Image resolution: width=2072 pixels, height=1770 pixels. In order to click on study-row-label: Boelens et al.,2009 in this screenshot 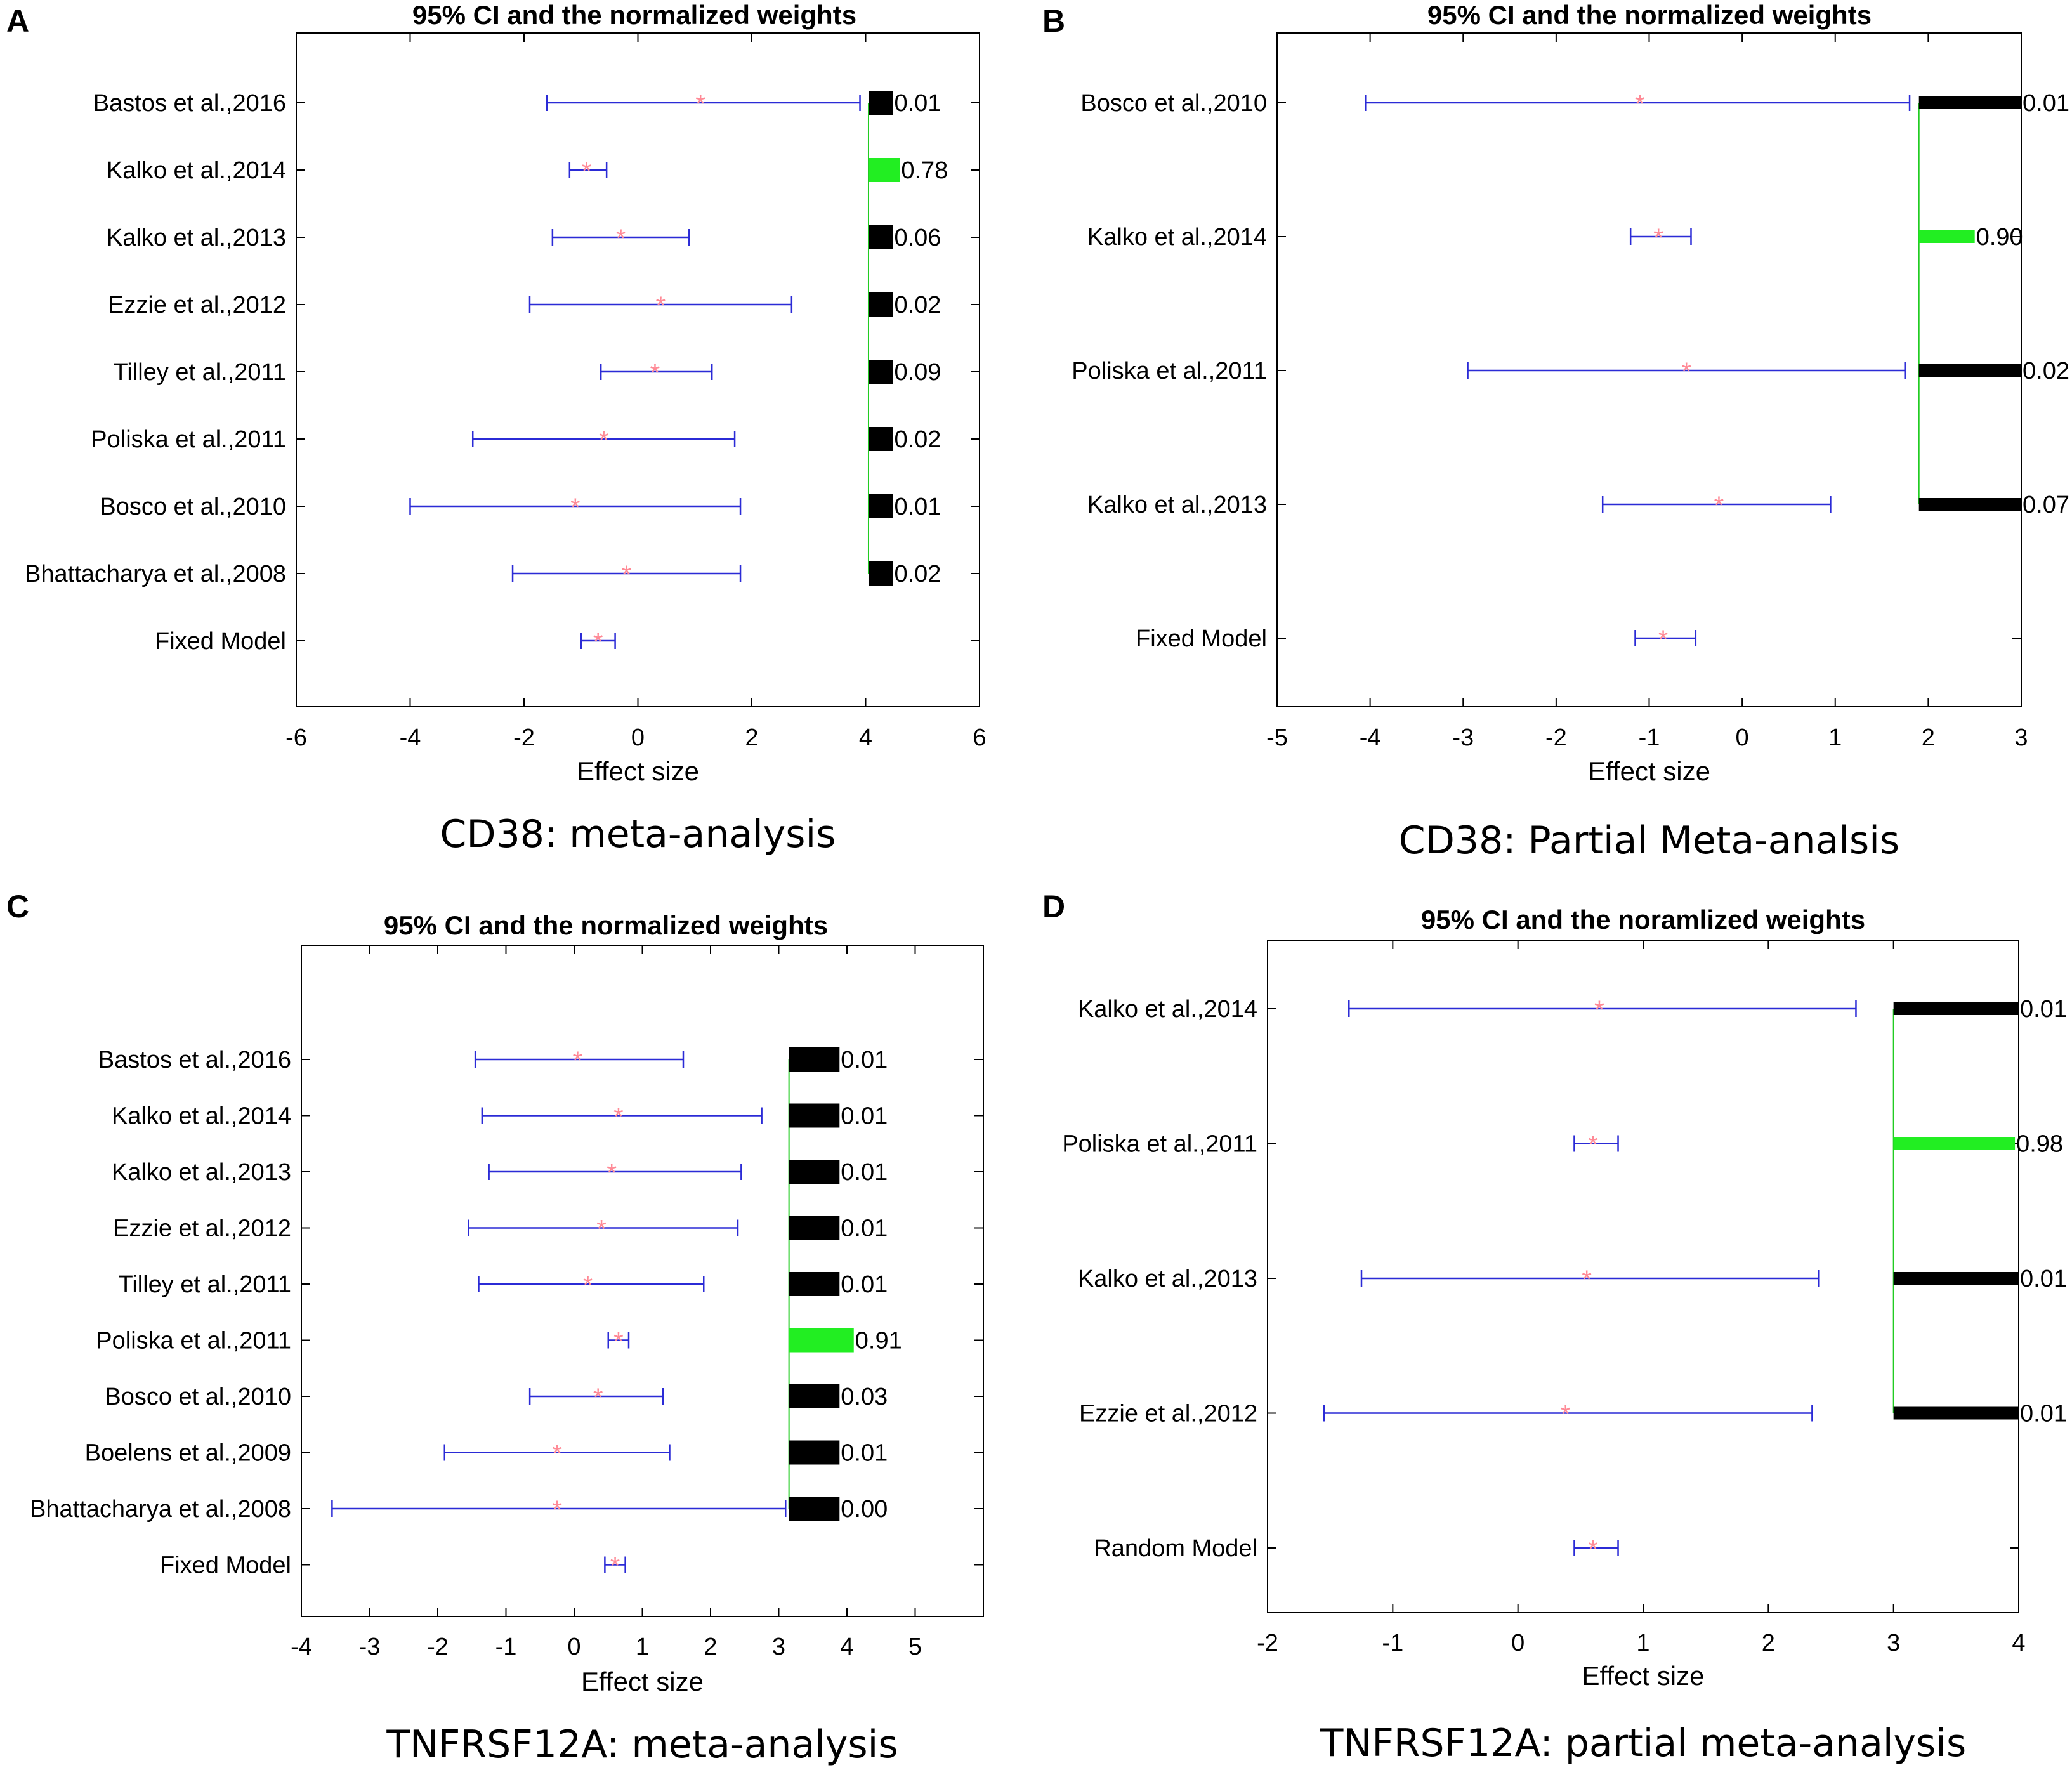, I will do `click(188, 1453)`.